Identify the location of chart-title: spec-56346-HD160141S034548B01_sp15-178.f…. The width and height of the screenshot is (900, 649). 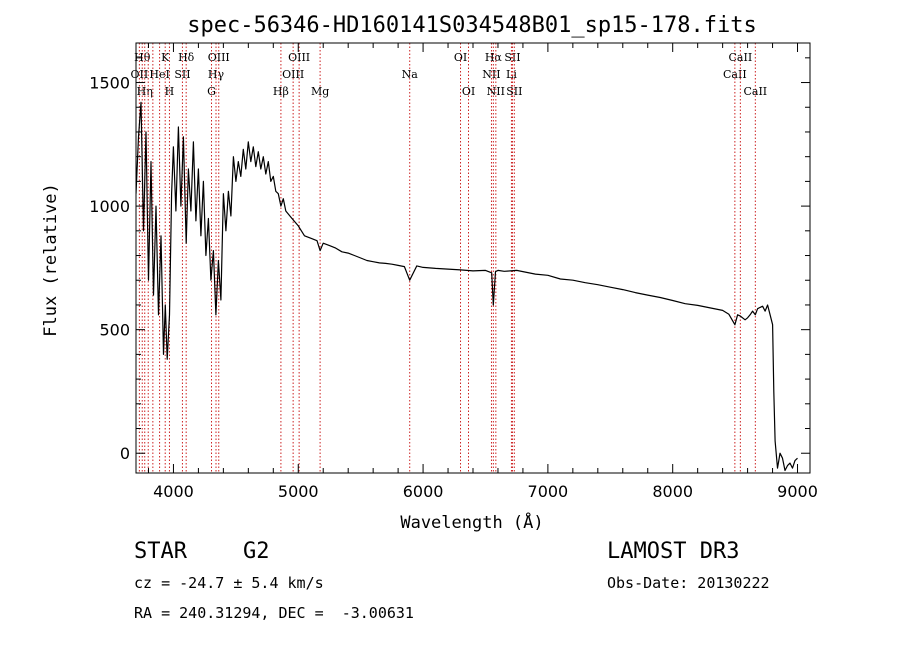
(472, 25).